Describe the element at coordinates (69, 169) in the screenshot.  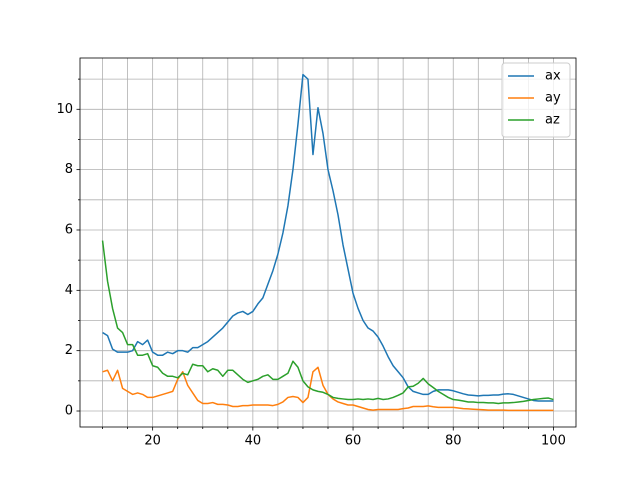
I see `y-tick-label: 8` at that location.